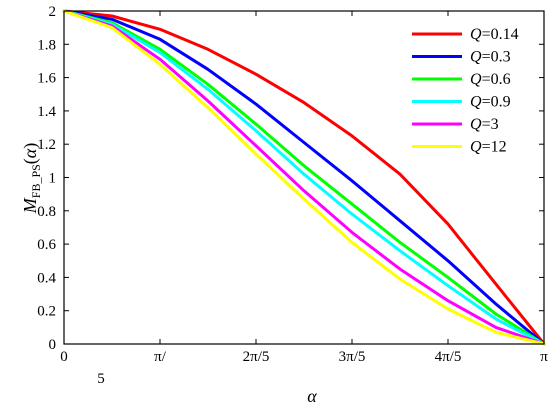 The image size is (550, 411). Describe the element at coordinates (160, 357) in the screenshot. I see `x-tick-label-1: π/` at that location.